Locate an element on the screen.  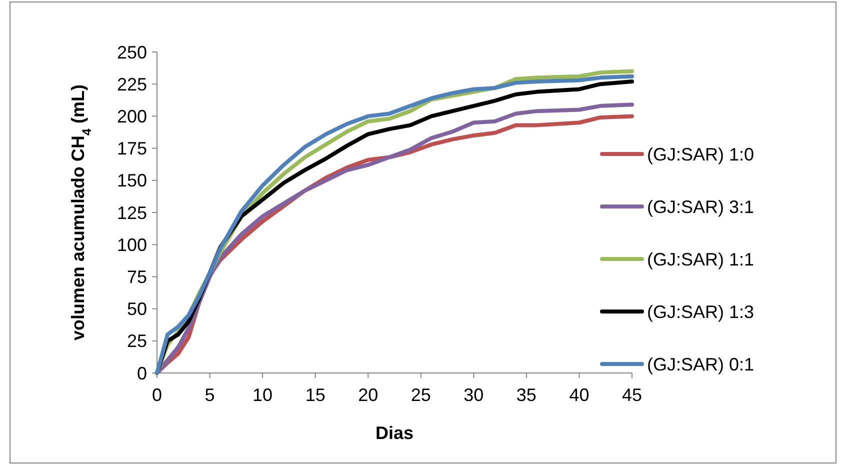
x-tick-label: 40 is located at coordinates (579, 395).